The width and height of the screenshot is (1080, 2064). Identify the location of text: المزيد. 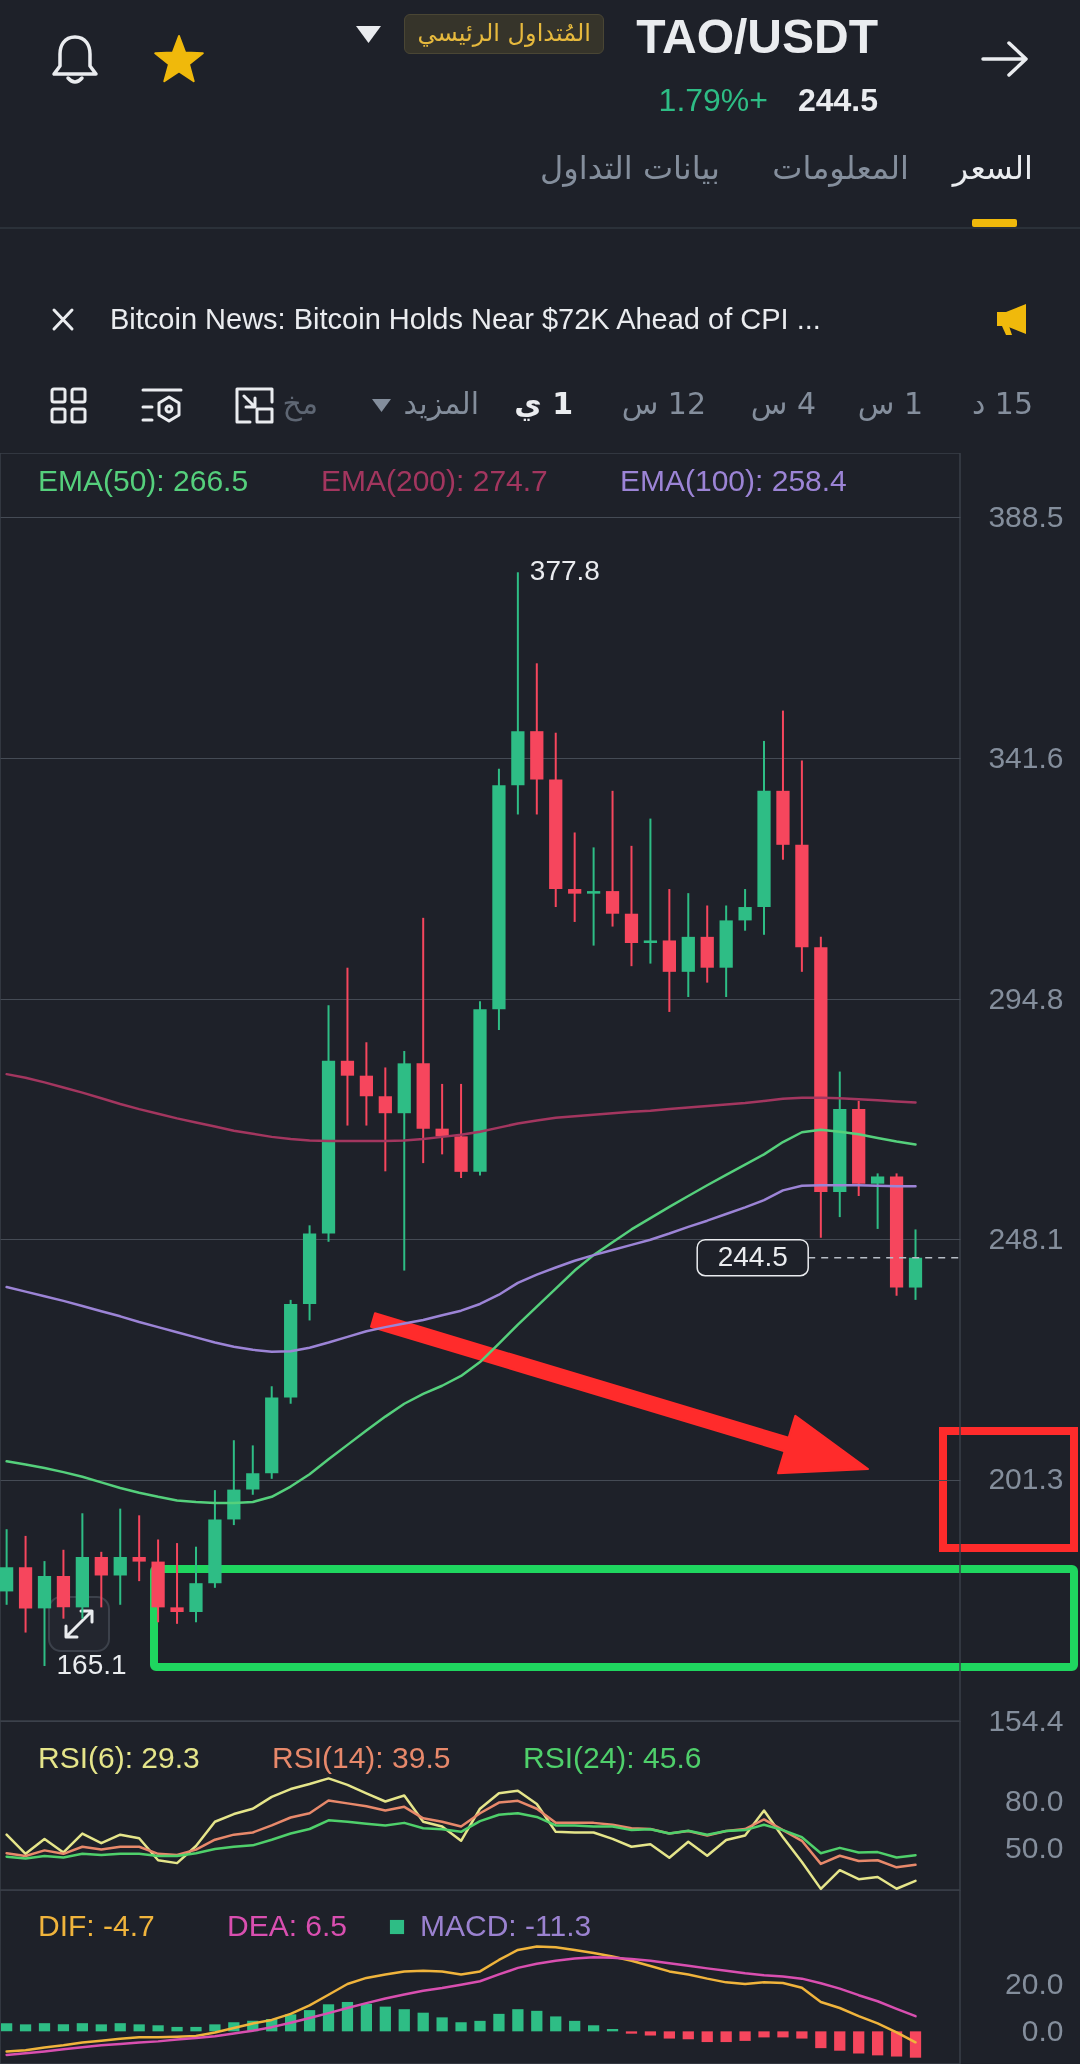
(441, 404).